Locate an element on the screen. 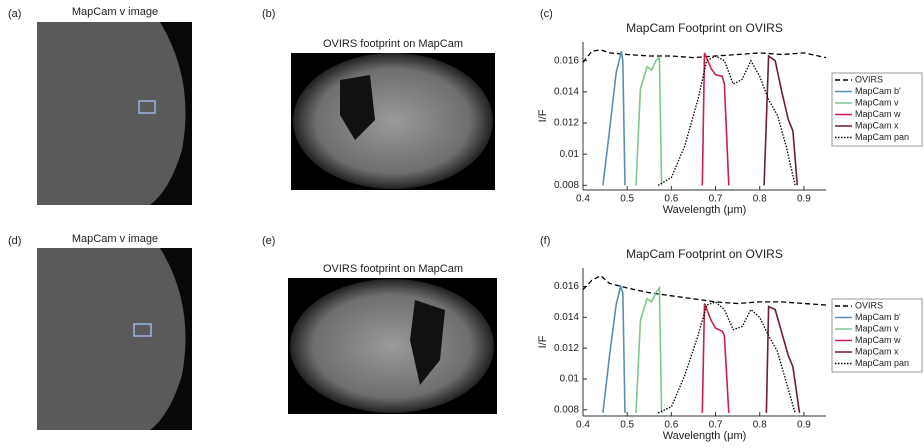 This screenshot has width=924, height=448. panel-label: (d) is located at coordinates (14, 241).